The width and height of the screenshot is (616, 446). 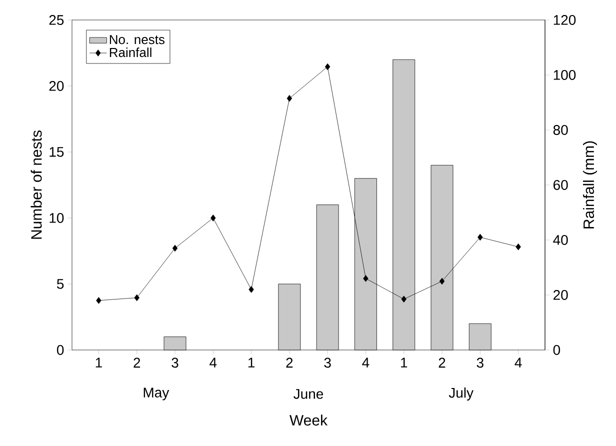 What do you see at coordinates (56, 86) in the screenshot?
I see `y-tick-label: 20` at bounding box center [56, 86].